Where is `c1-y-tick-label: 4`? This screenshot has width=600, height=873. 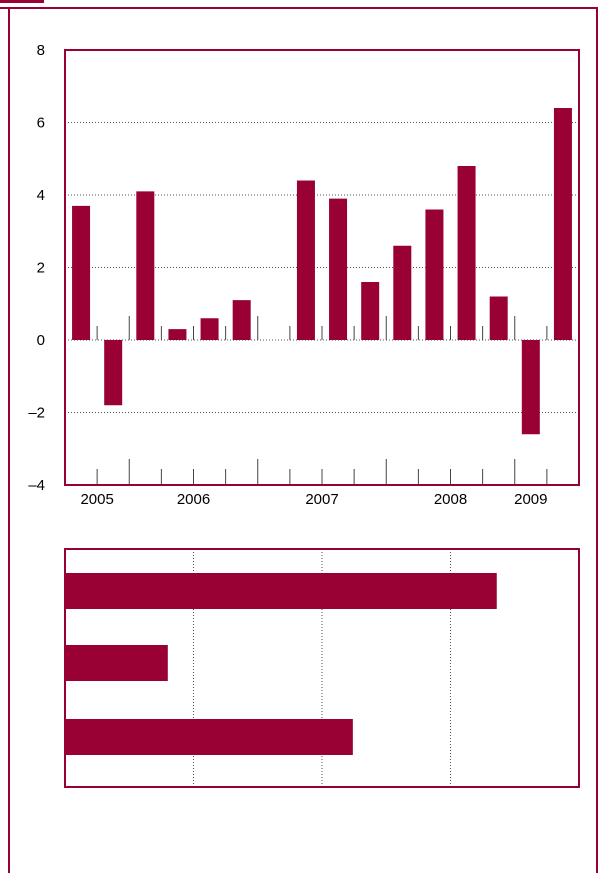
c1-y-tick-label: 4 is located at coordinates (41, 195).